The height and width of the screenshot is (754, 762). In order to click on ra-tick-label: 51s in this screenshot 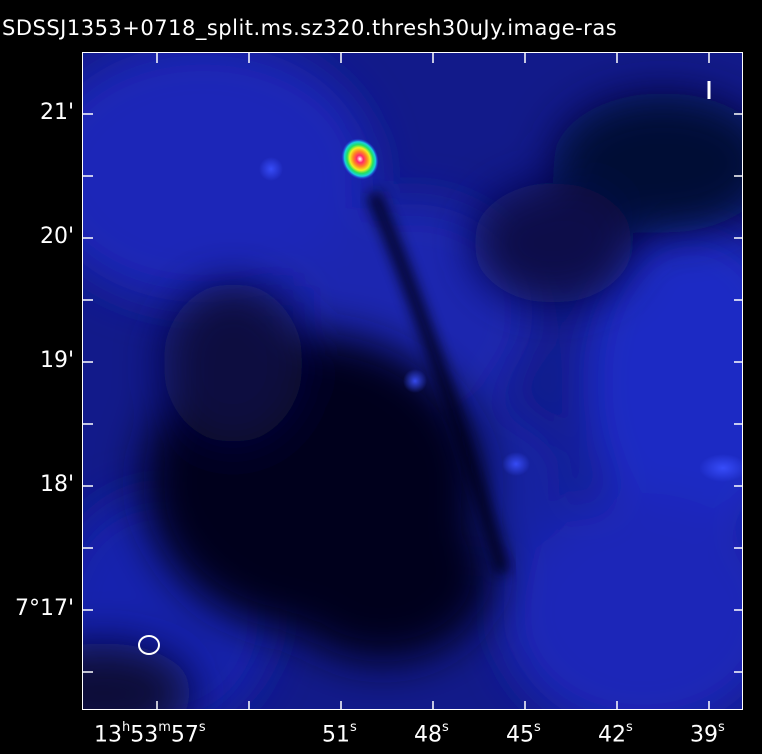, I will do `click(339, 734)`.